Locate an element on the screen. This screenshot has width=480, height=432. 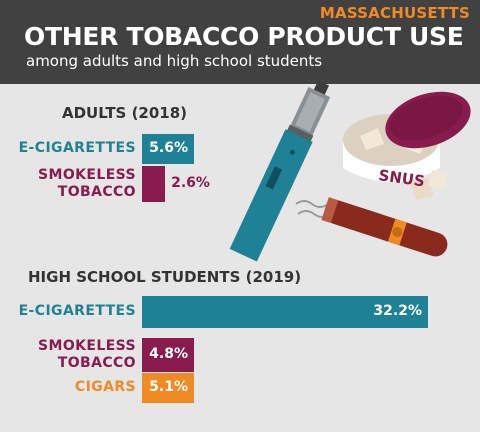
page-title: OTHER TOBACCO PRODUCT USE is located at coordinates (244, 36).